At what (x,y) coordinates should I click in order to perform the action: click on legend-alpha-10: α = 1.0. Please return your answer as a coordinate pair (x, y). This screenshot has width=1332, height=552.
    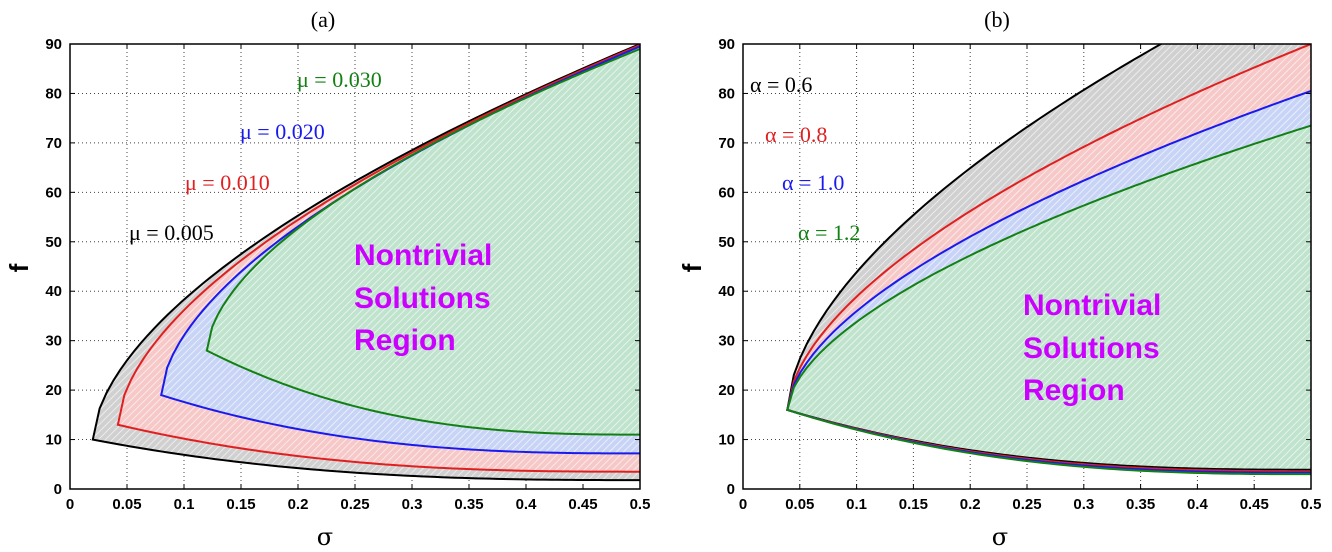
    Looking at the image, I should click on (813, 182).